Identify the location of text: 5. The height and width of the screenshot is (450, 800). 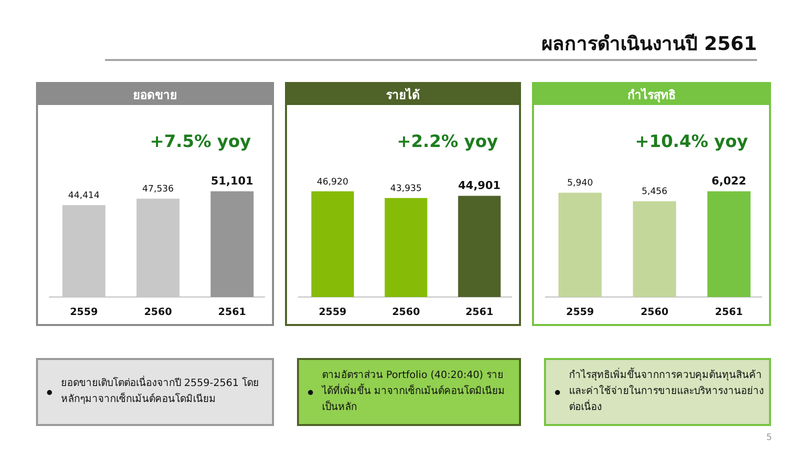
(769, 438).